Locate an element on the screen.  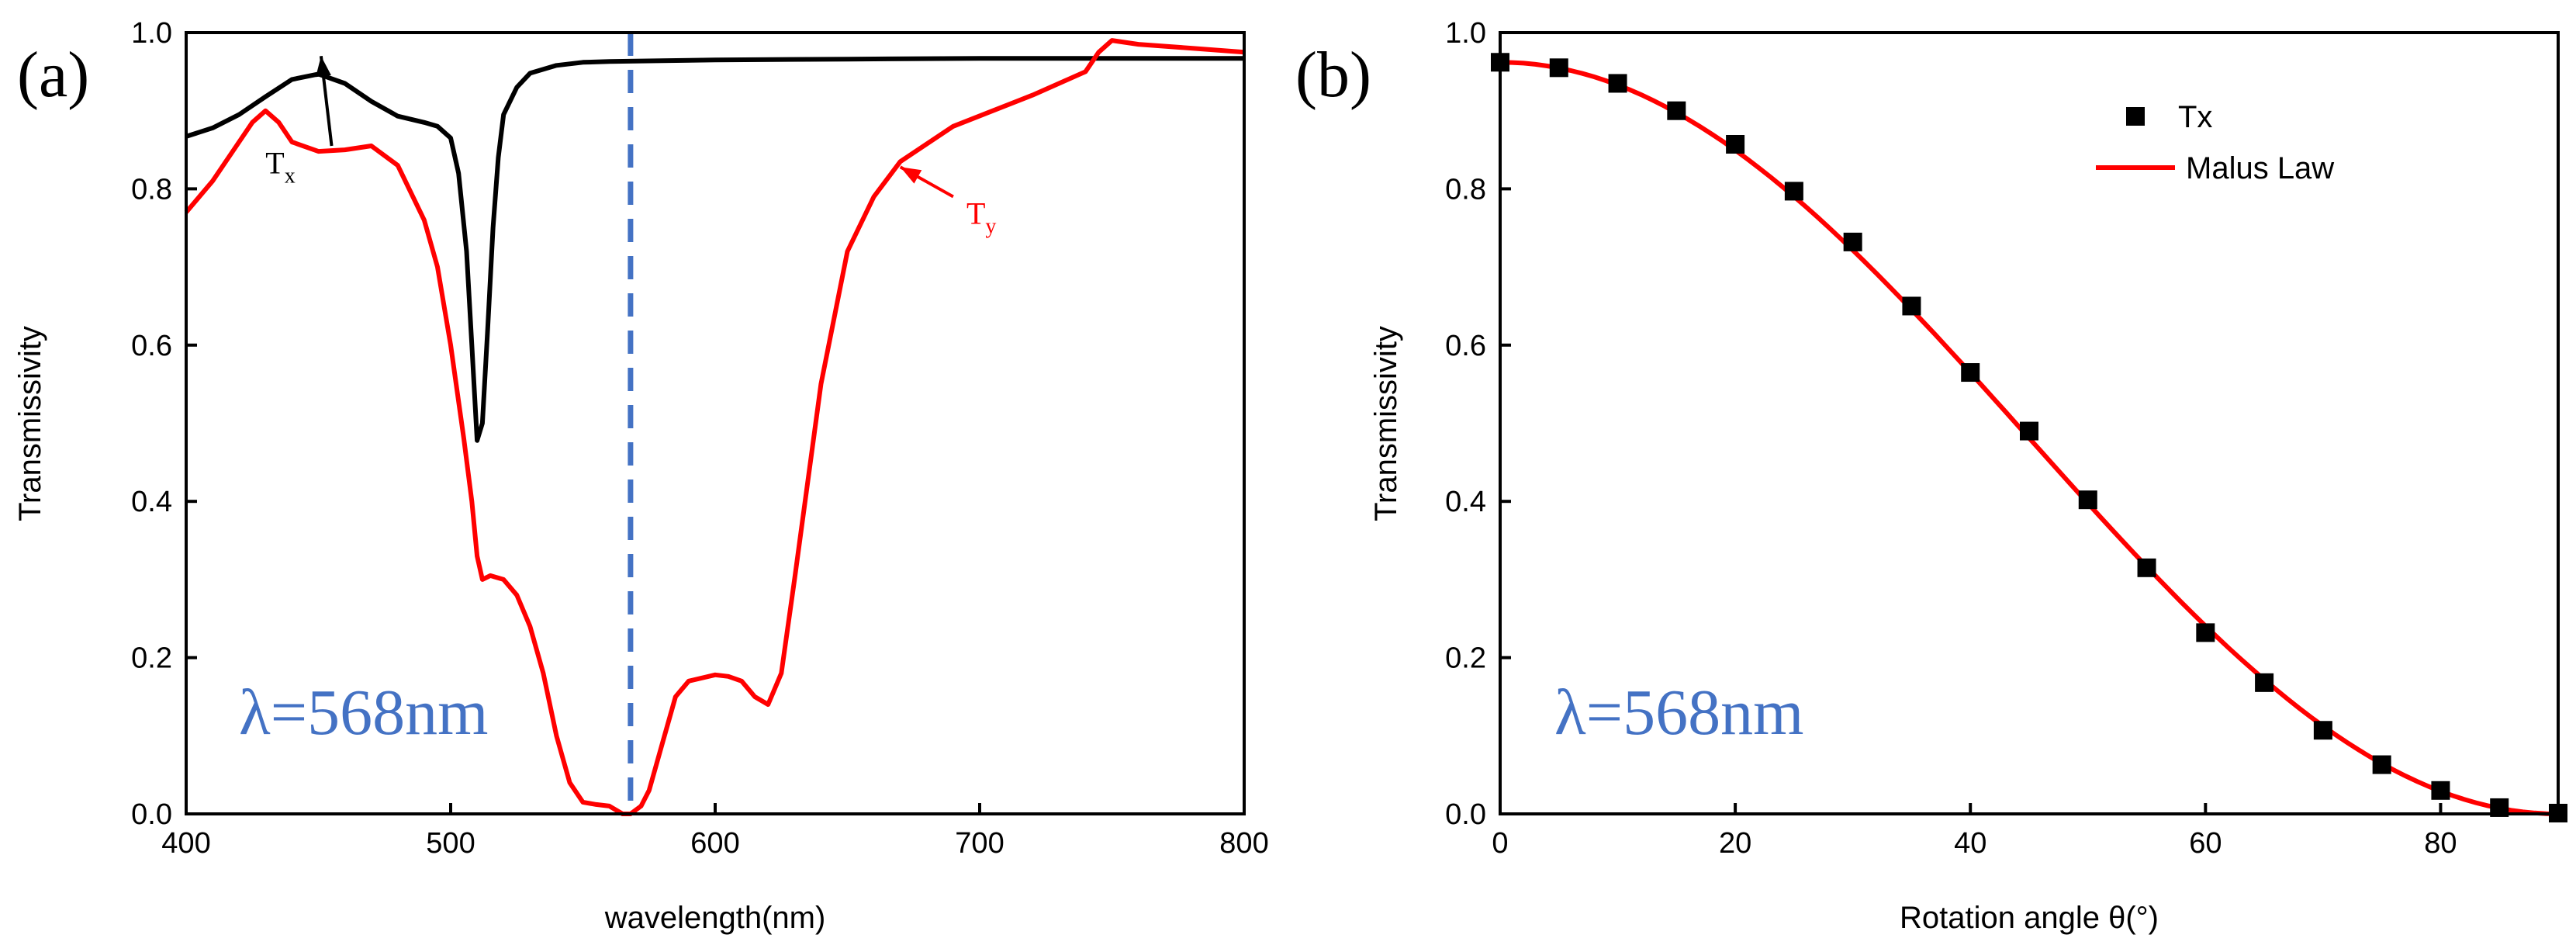
panel-b-wavelength-annotation: λ=568nm is located at coordinates (1678, 713).